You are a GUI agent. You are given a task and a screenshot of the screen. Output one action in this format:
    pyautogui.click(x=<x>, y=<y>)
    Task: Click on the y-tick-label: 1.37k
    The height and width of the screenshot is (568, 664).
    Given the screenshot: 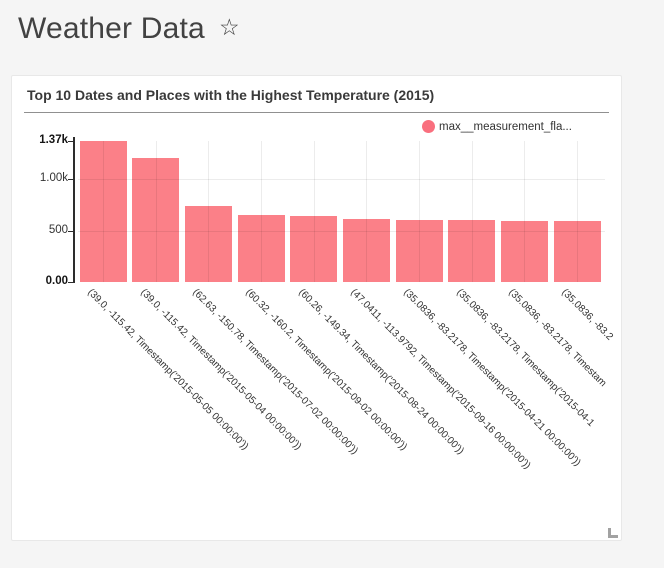 What is the action you would take?
    pyautogui.click(x=53, y=140)
    